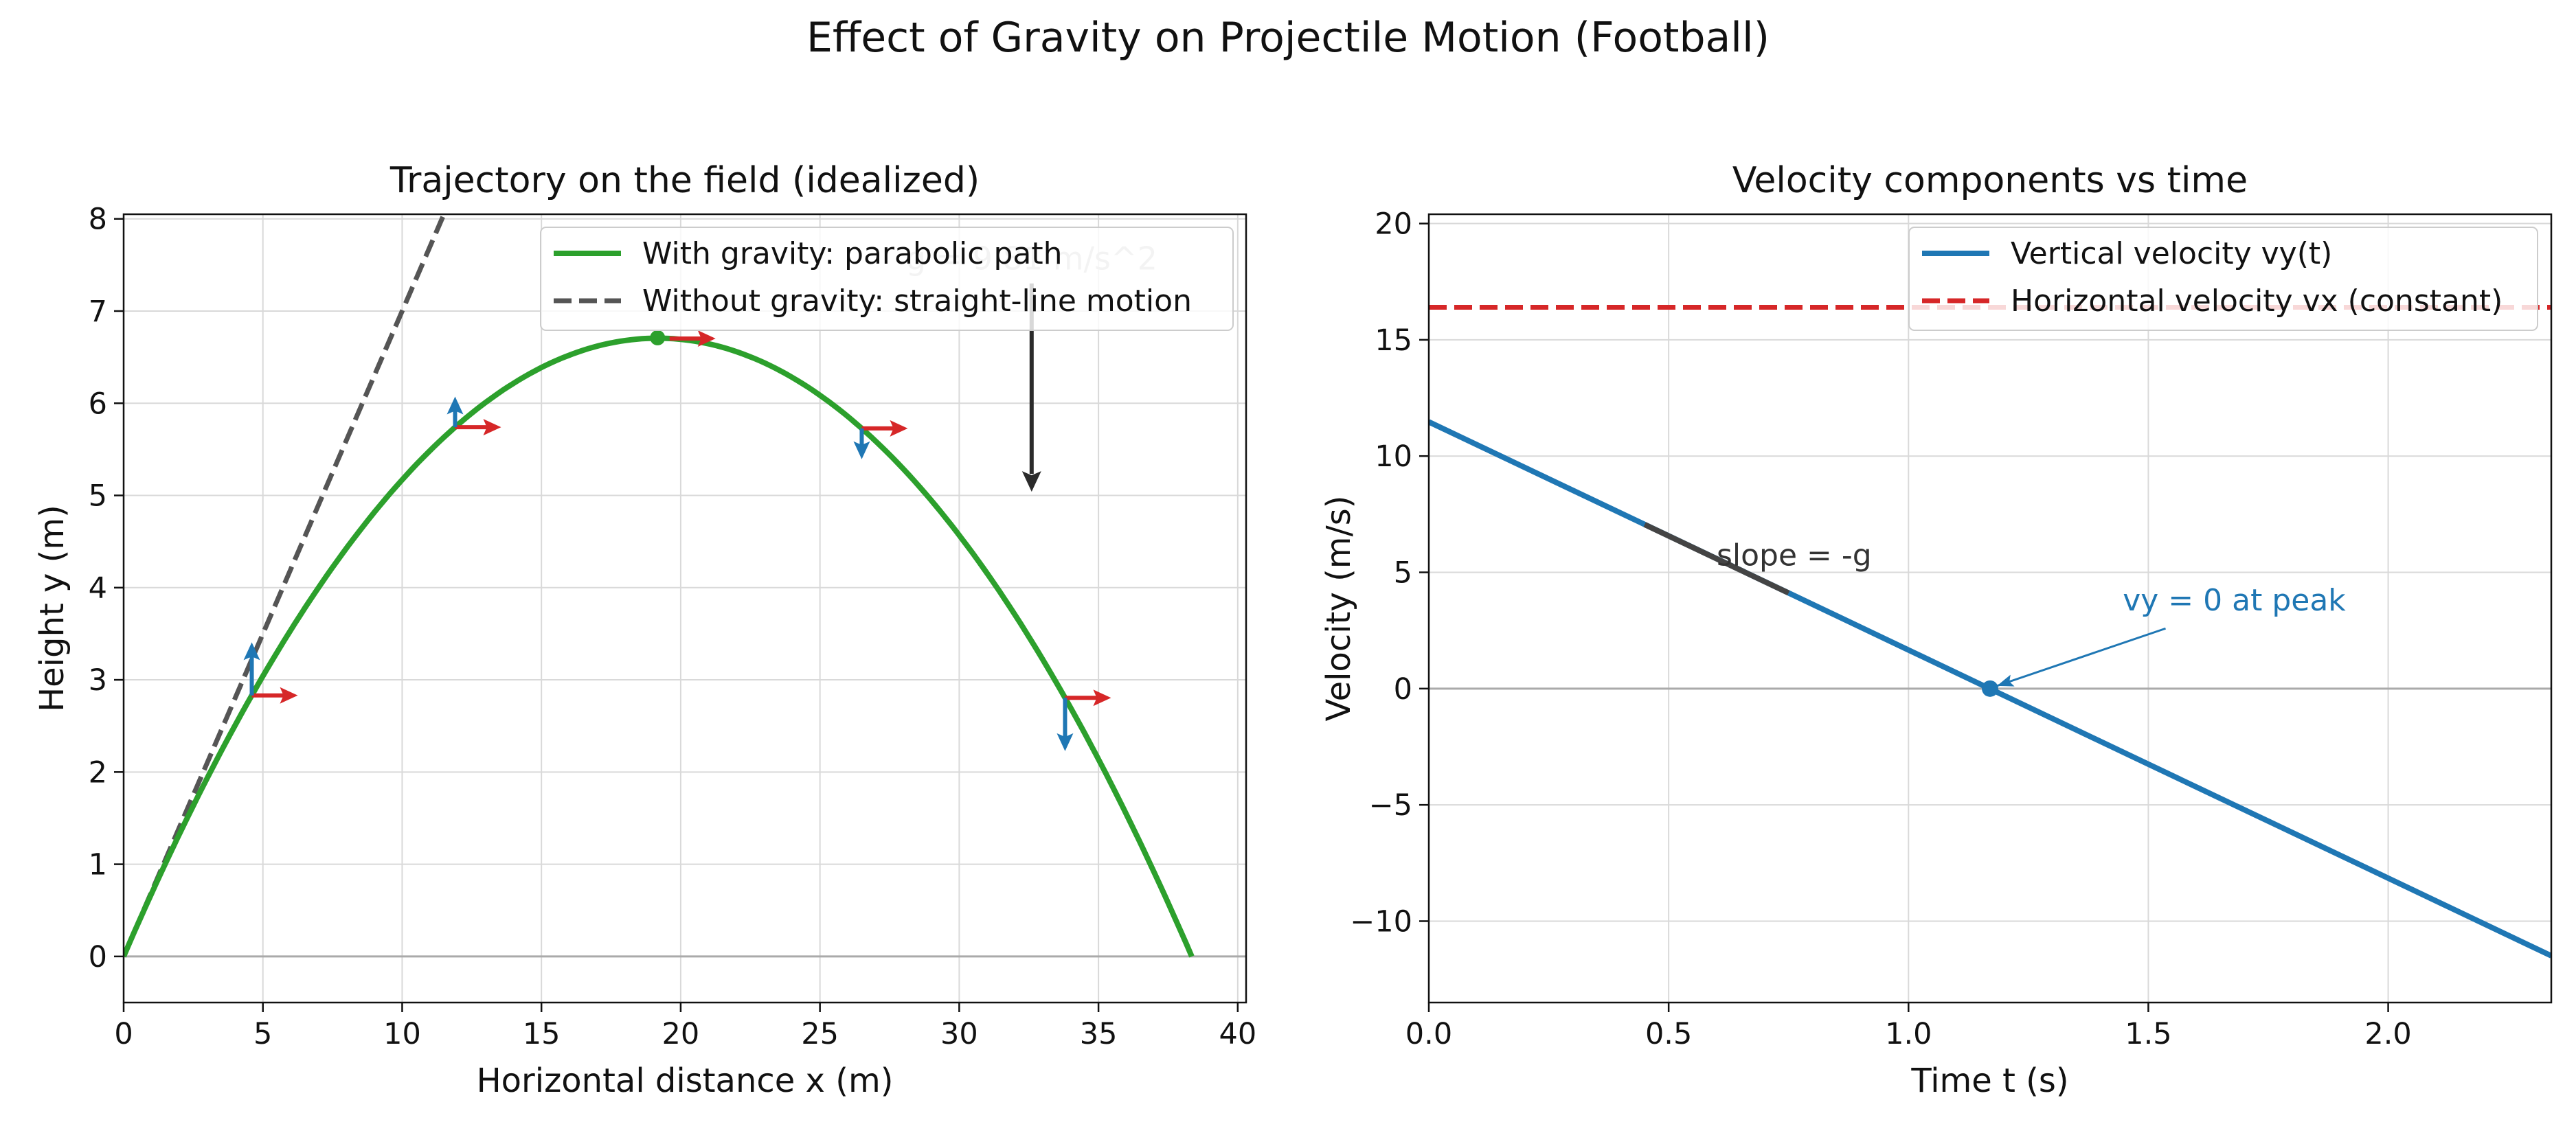  I want to click on trajectory-y-tick-label: 5, so click(98, 496).